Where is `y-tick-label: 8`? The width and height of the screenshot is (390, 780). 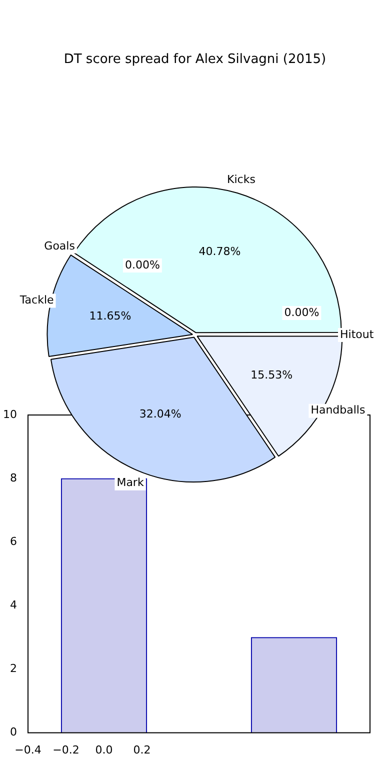
y-tick-label: 8 is located at coordinates (13, 477).